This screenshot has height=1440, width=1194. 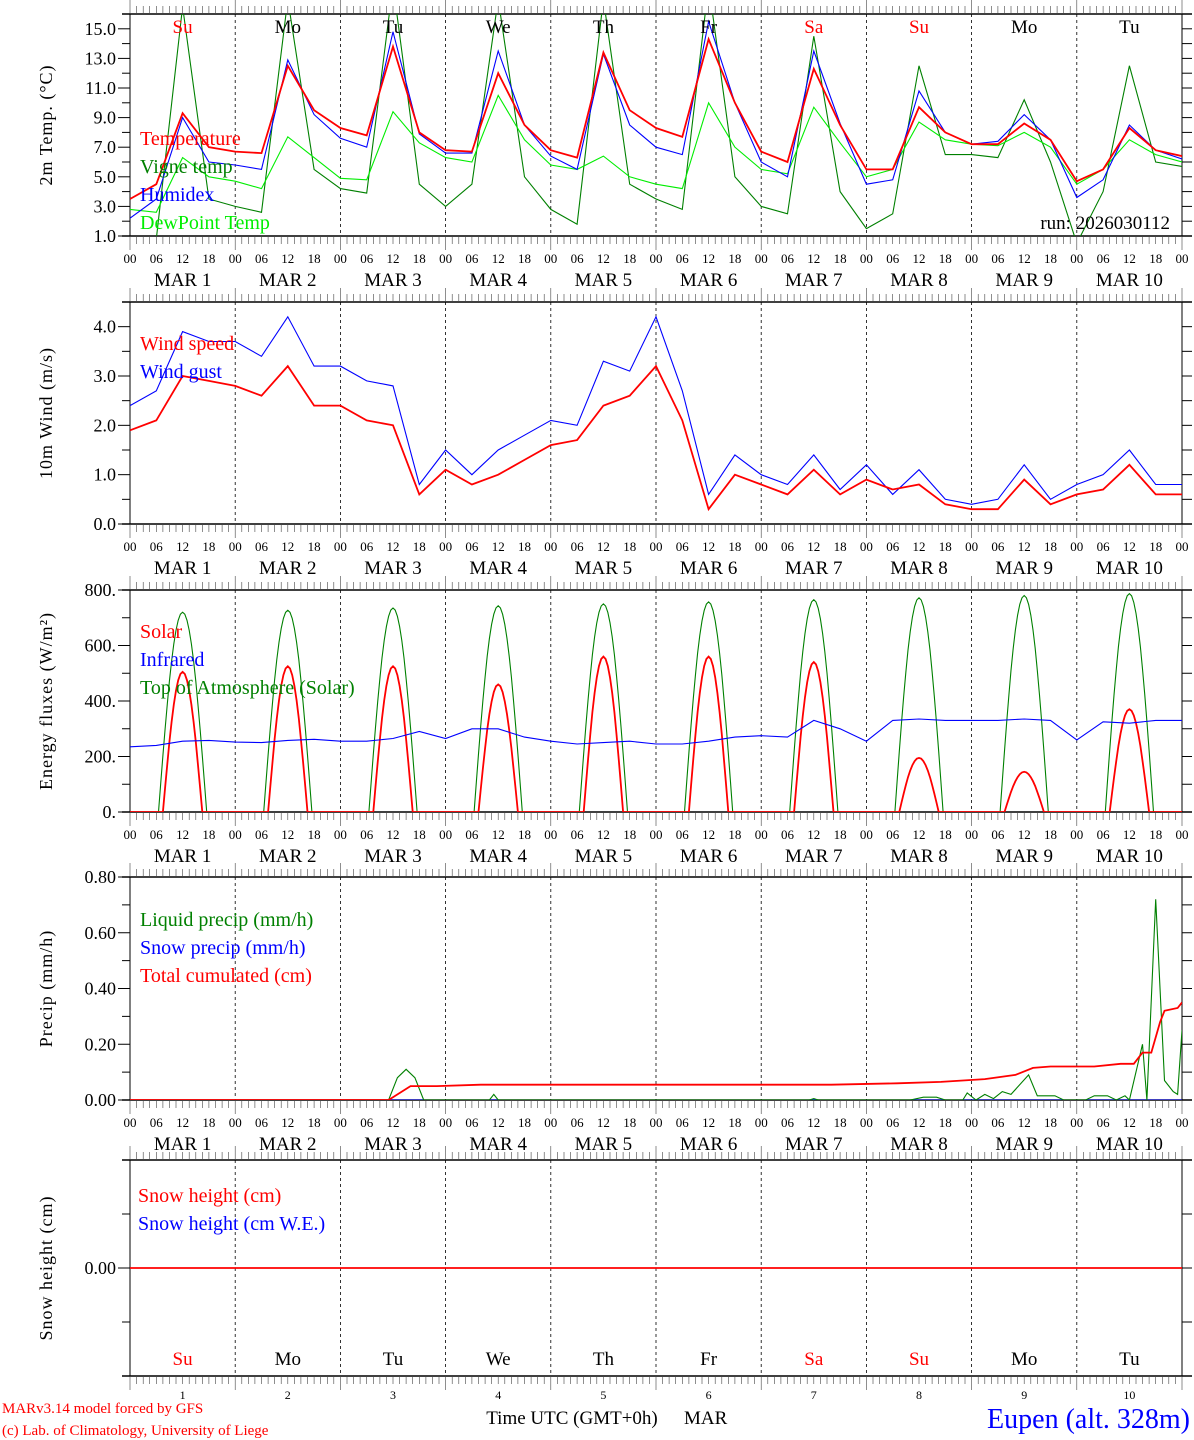 What do you see at coordinates (656, 1050) in the screenshot?
I see `series-line-total-cumulated-cm-` at bounding box center [656, 1050].